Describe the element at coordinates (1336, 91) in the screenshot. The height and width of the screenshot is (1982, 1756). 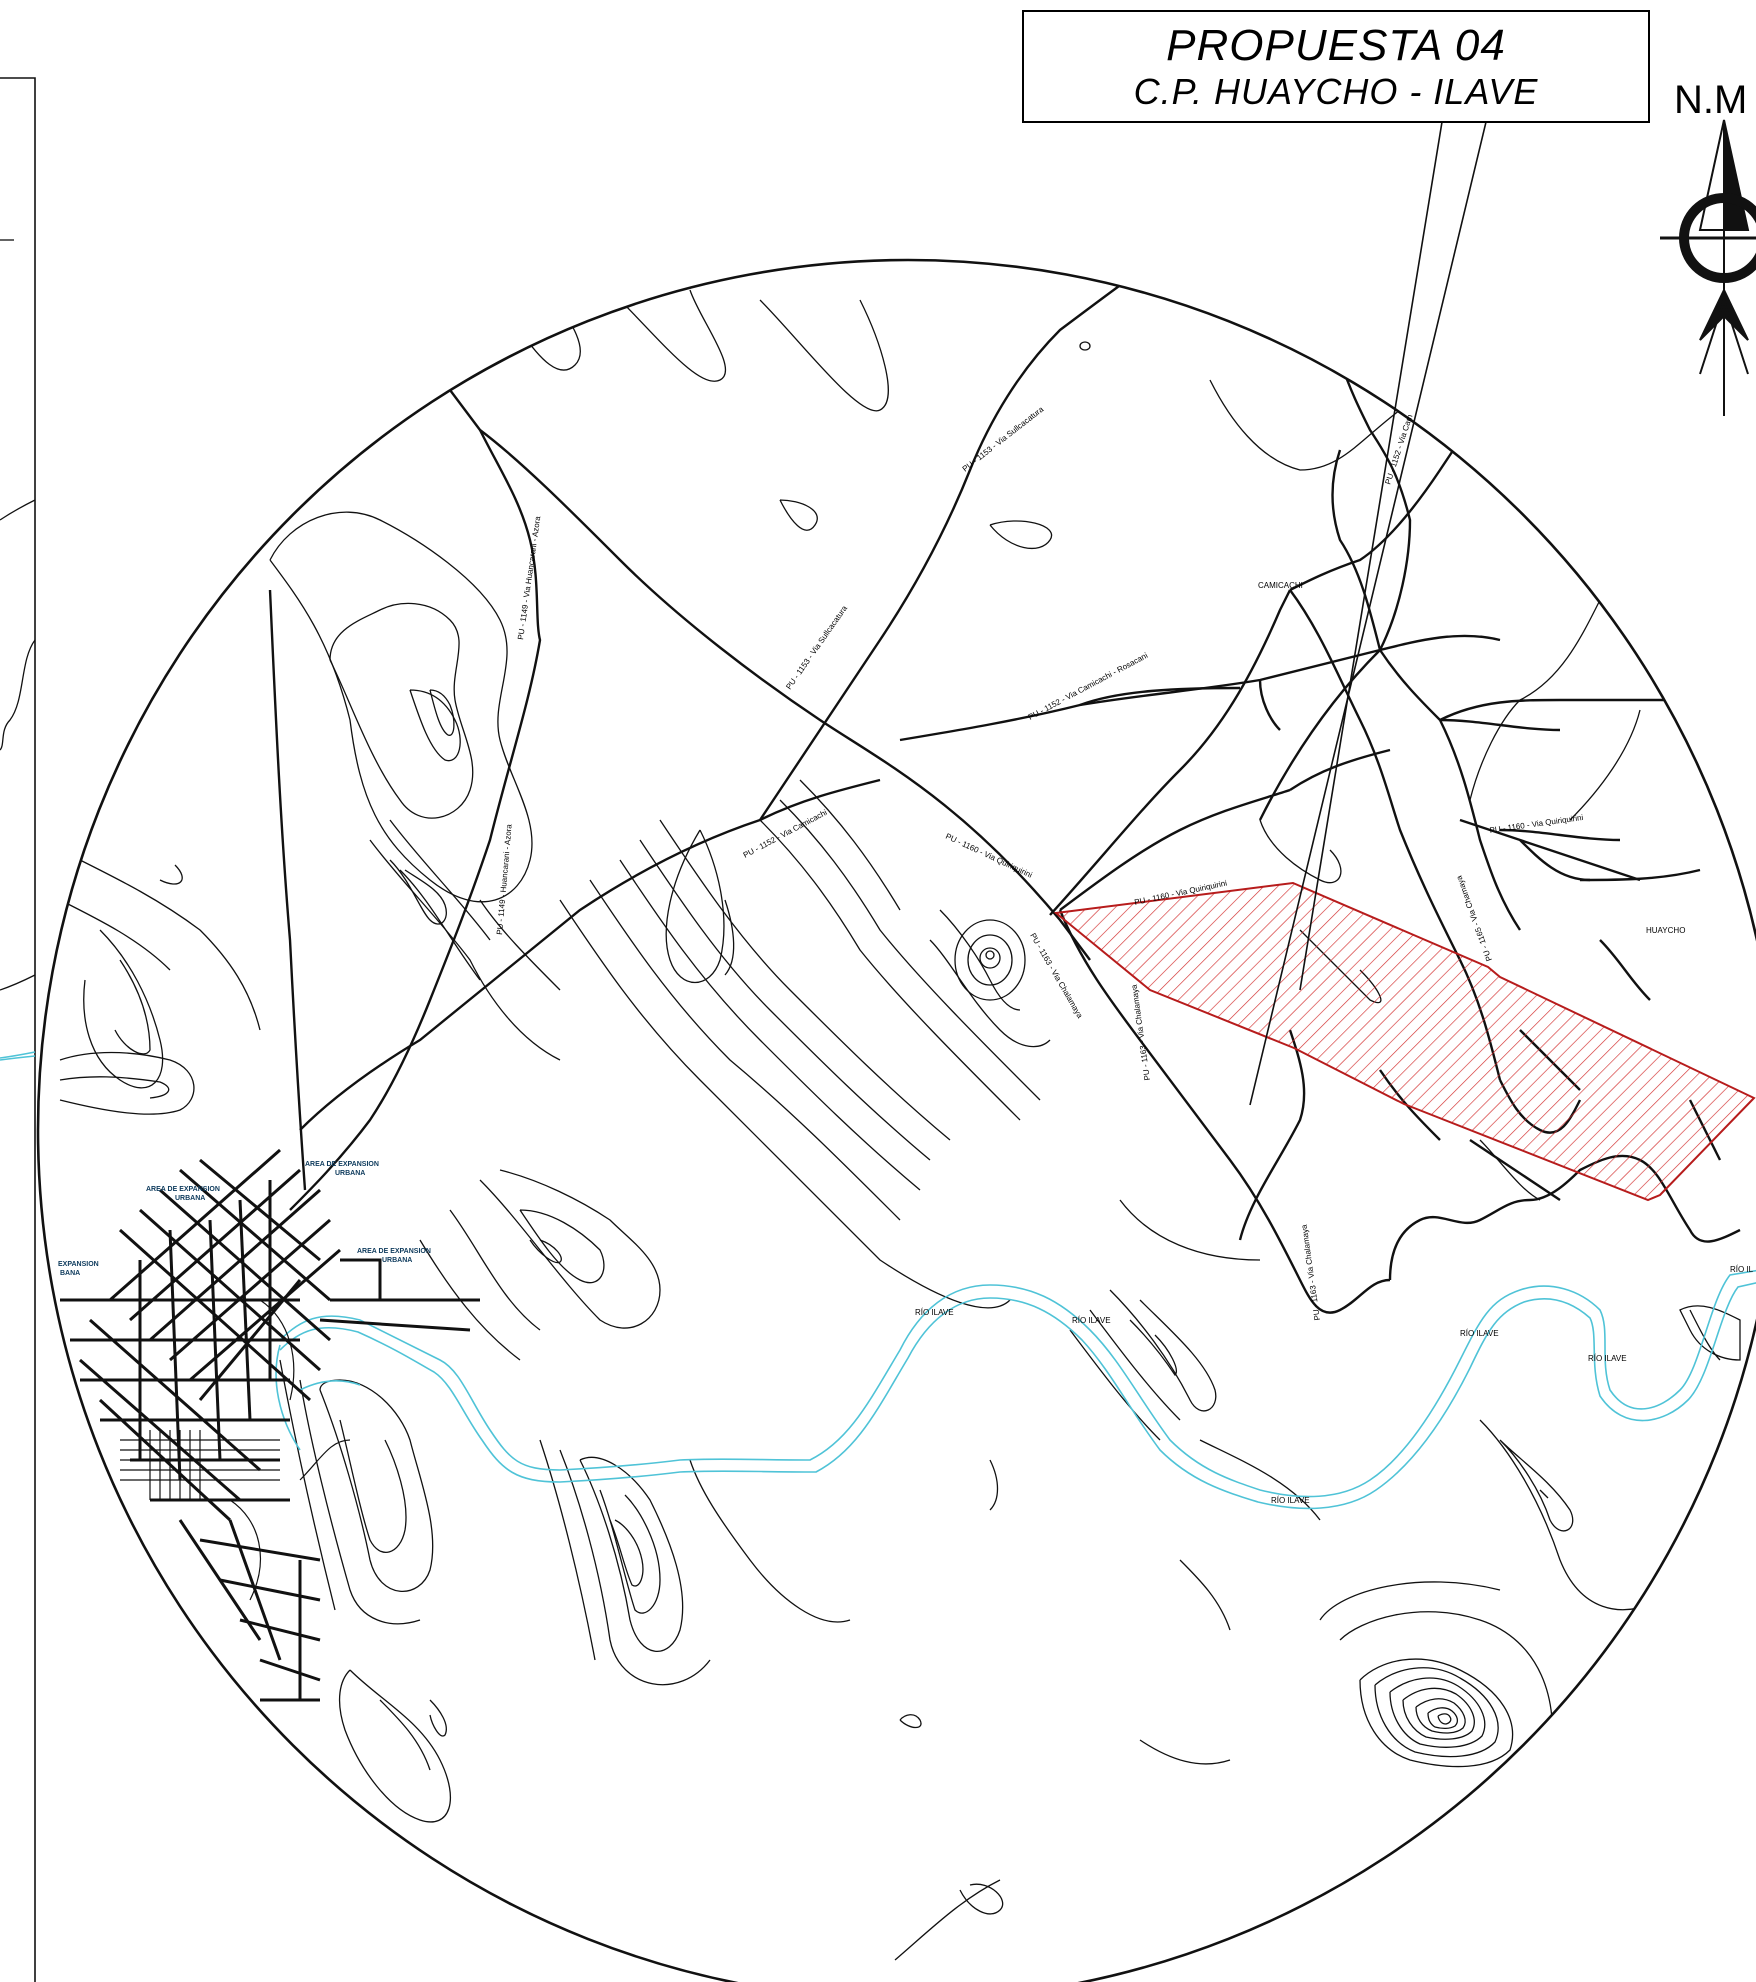
I see `title-line2: C.P. HUAYCHO - ILAVE` at that location.